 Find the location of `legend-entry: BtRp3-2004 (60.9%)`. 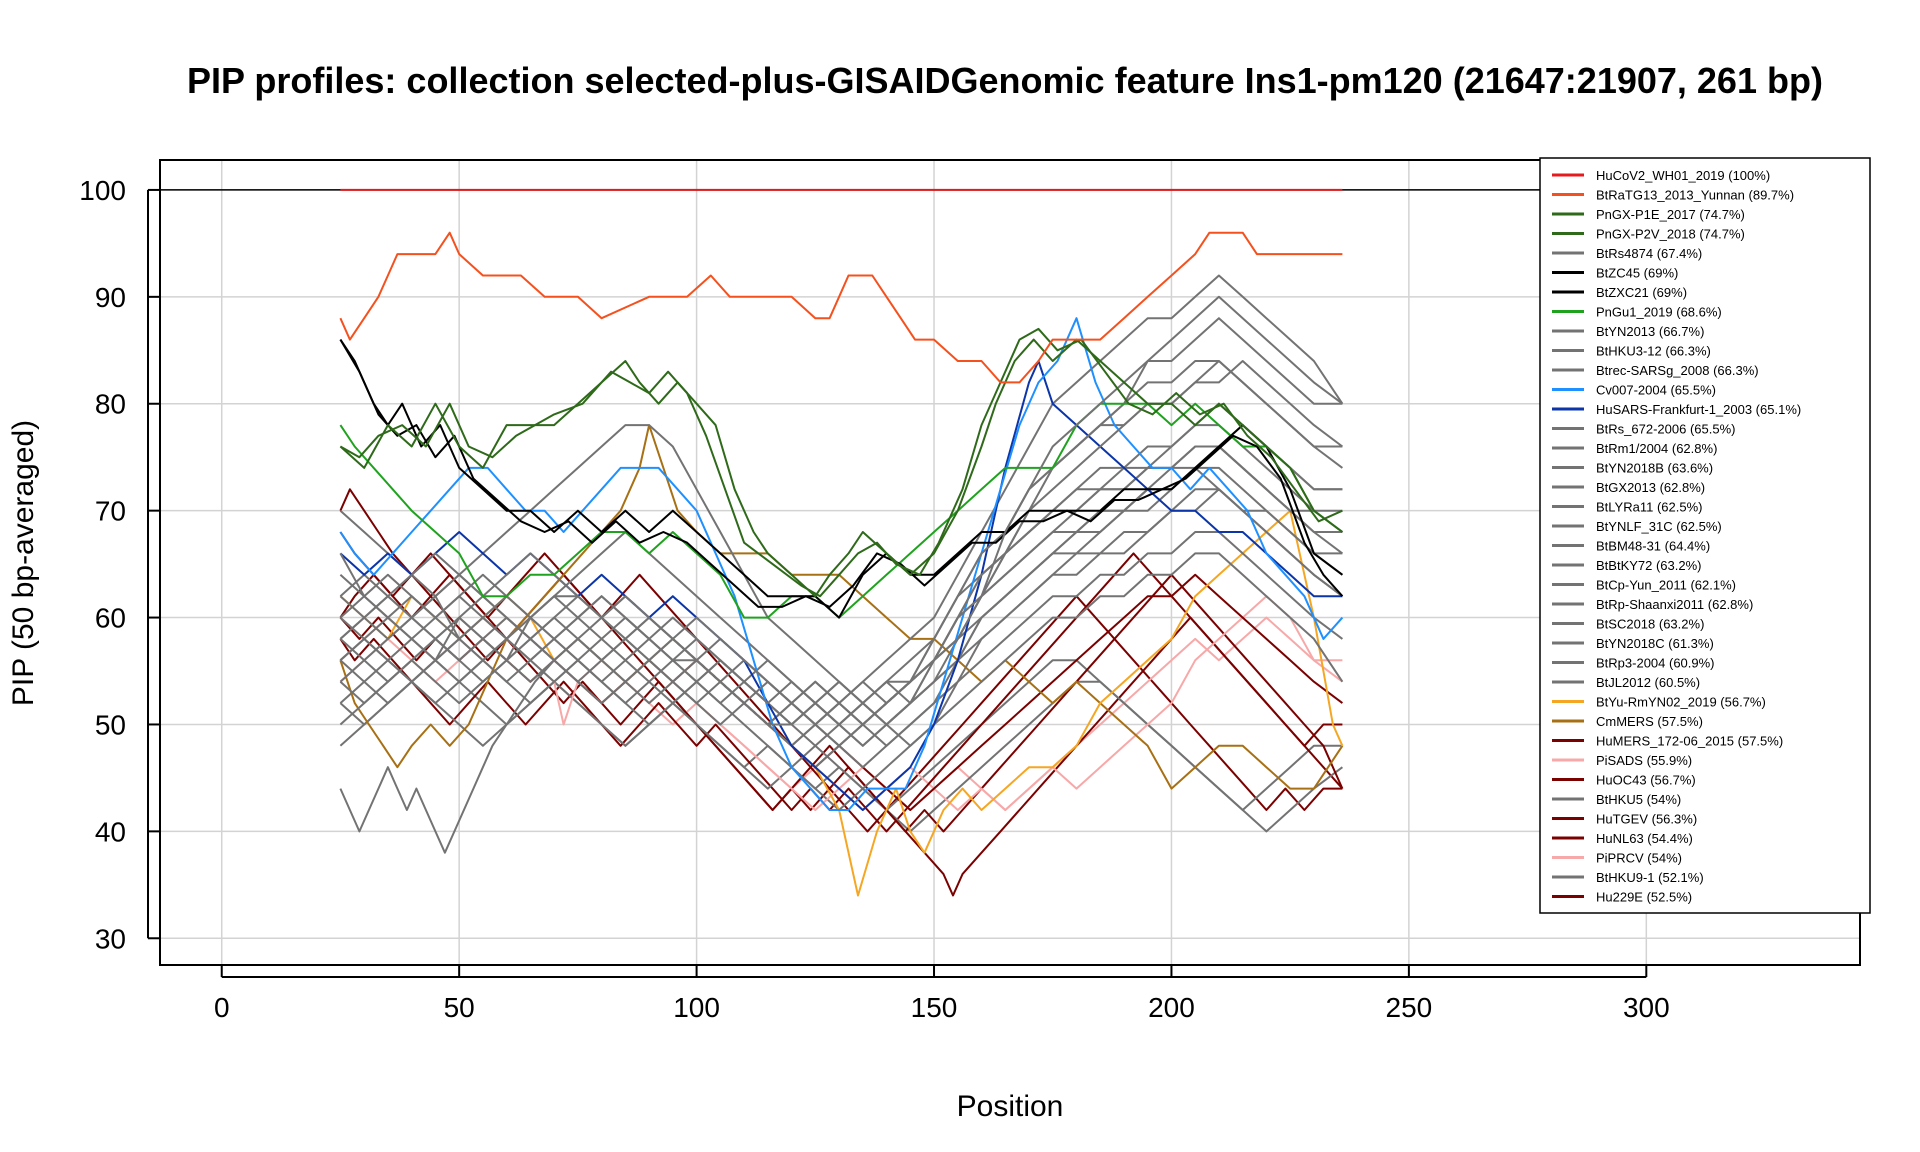

legend-entry: BtRp3-2004 (60.9%) is located at coordinates (1655, 663).